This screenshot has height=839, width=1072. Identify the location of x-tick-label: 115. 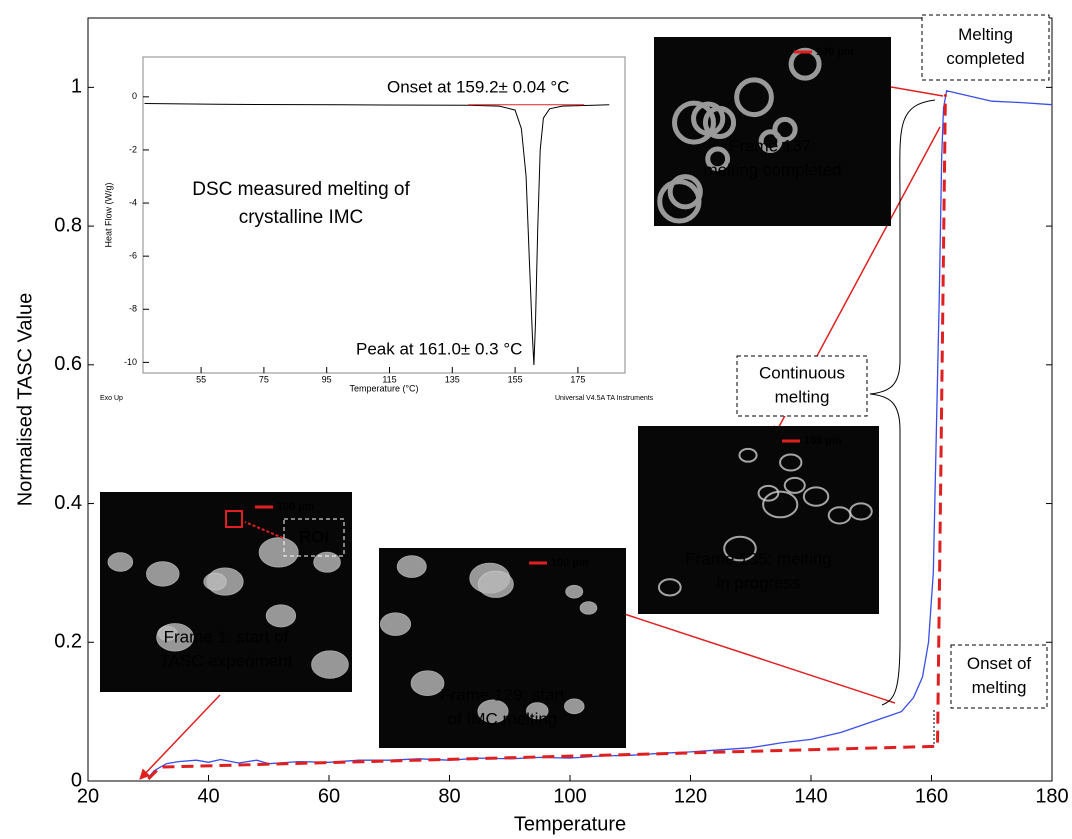
(389, 380).